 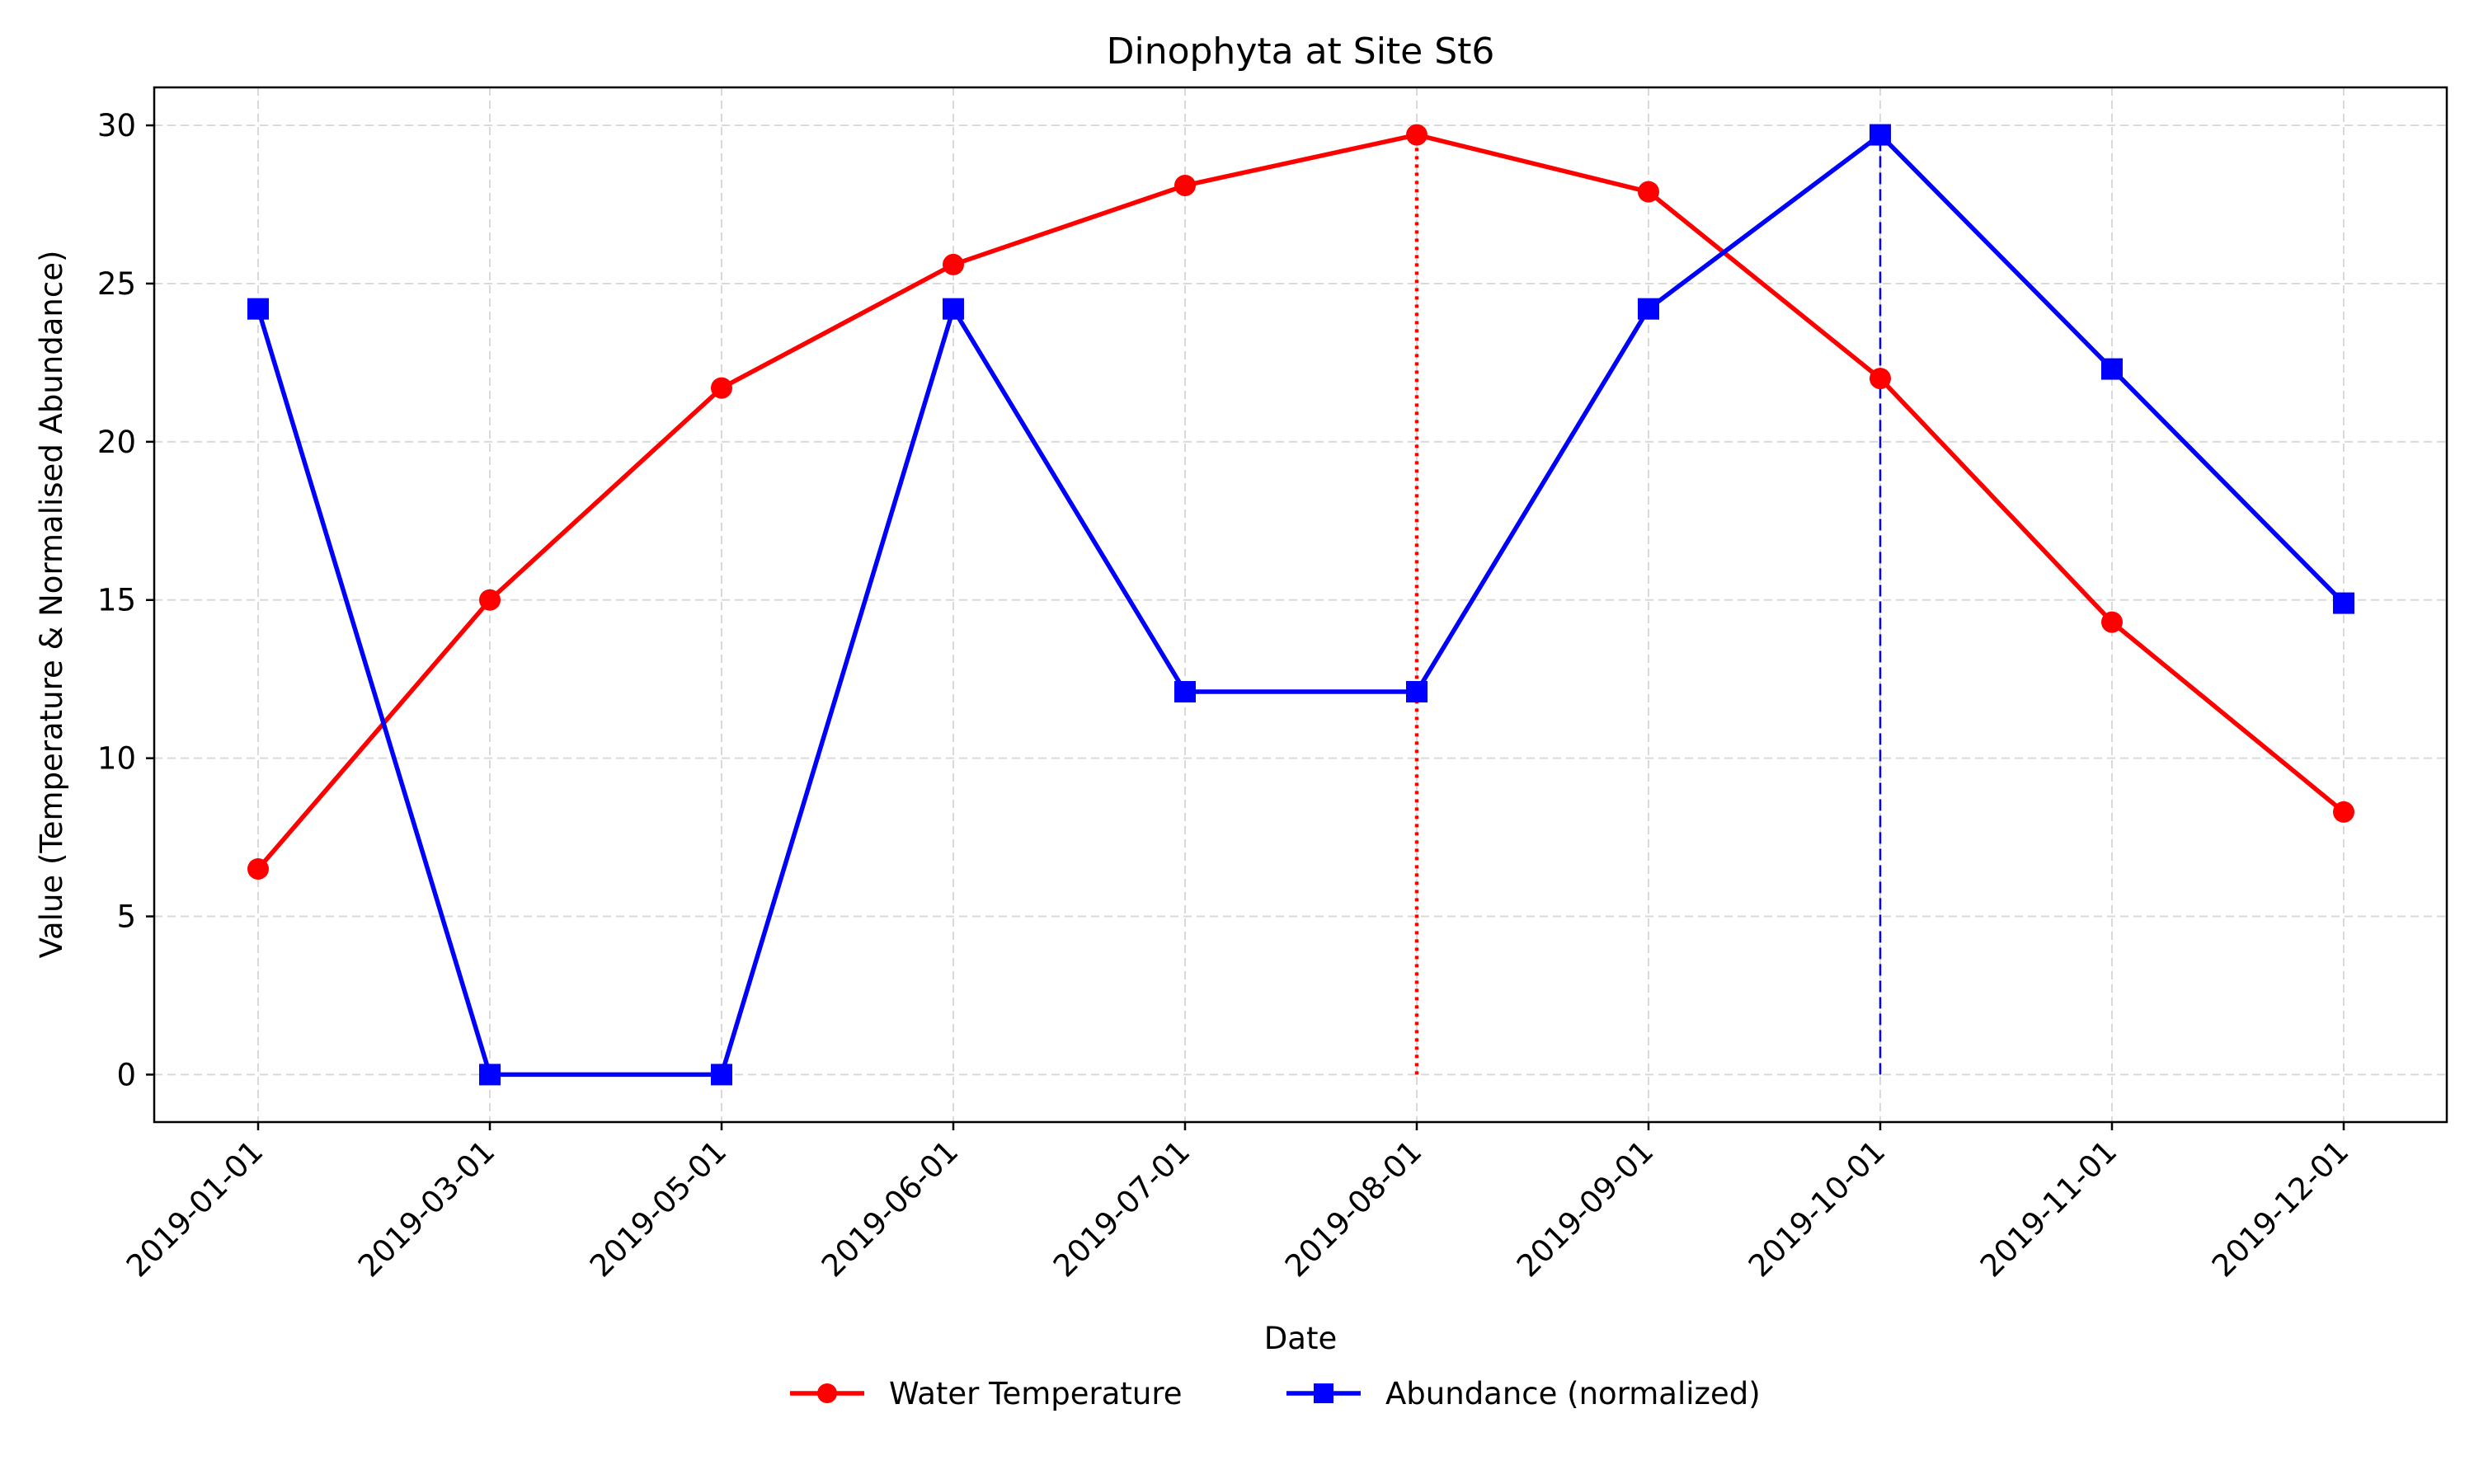 I want to click on x-axis-label: Date, so click(x=1300, y=1338).